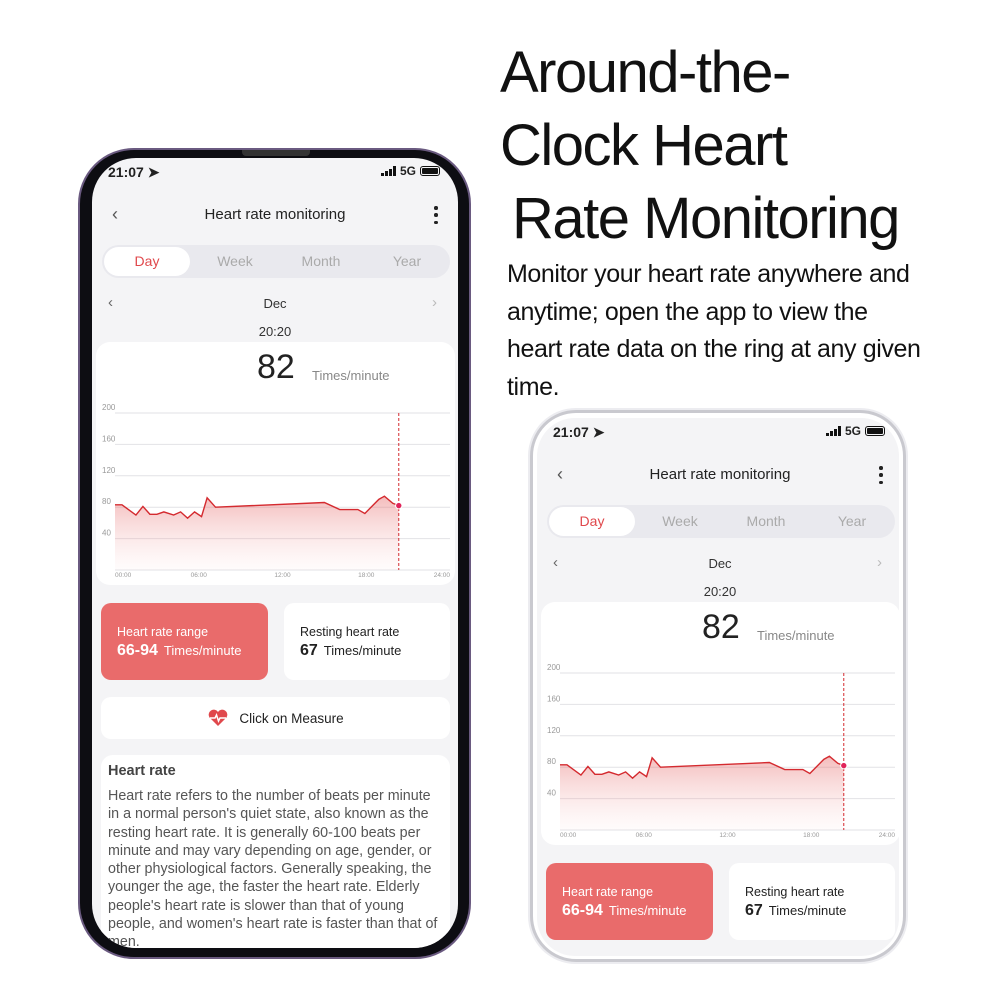 The width and height of the screenshot is (1000, 1000). What do you see at coordinates (218, 717) in the screenshot?
I see `heart-pulse-icon` at bounding box center [218, 717].